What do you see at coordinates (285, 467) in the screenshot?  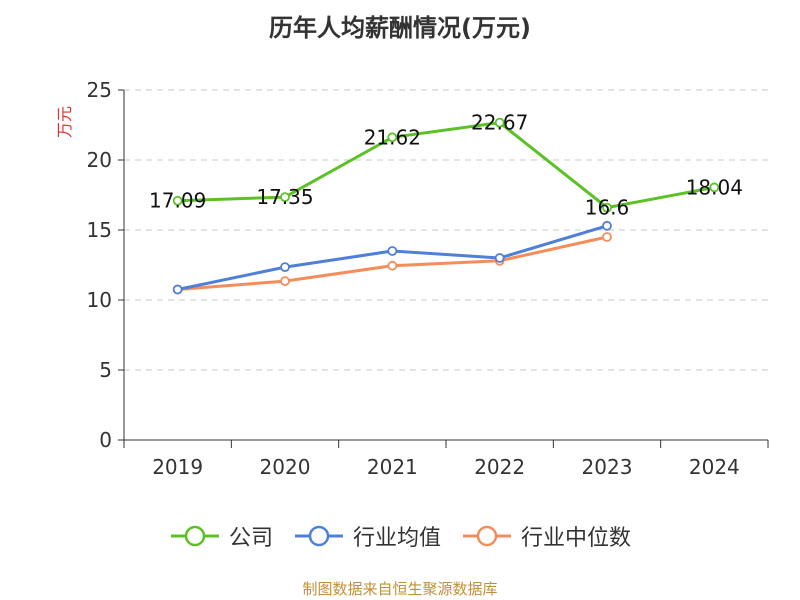 I see `x-tick-label-2020: 2020` at bounding box center [285, 467].